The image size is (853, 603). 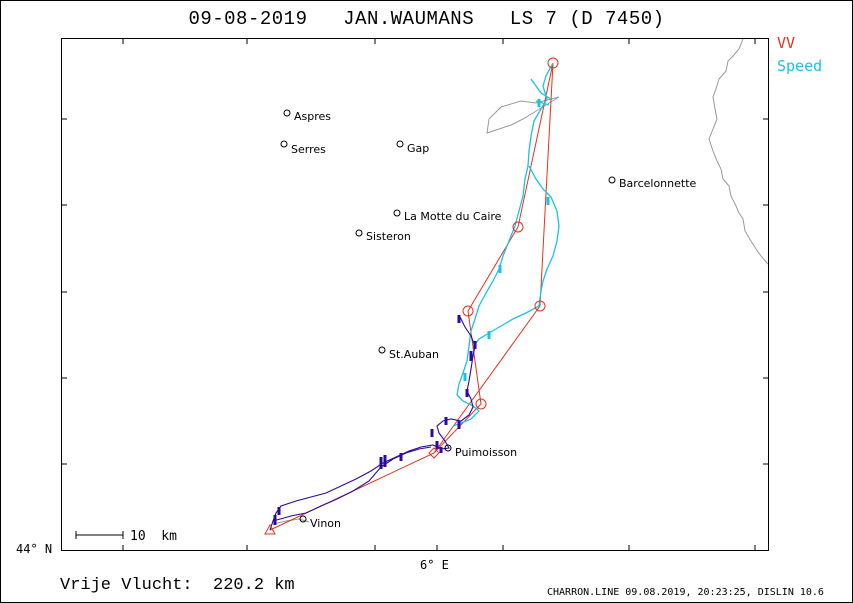 What do you see at coordinates (523, 115) in the screenshot?
I see `lake-outline` at bounding box center [523, 115].